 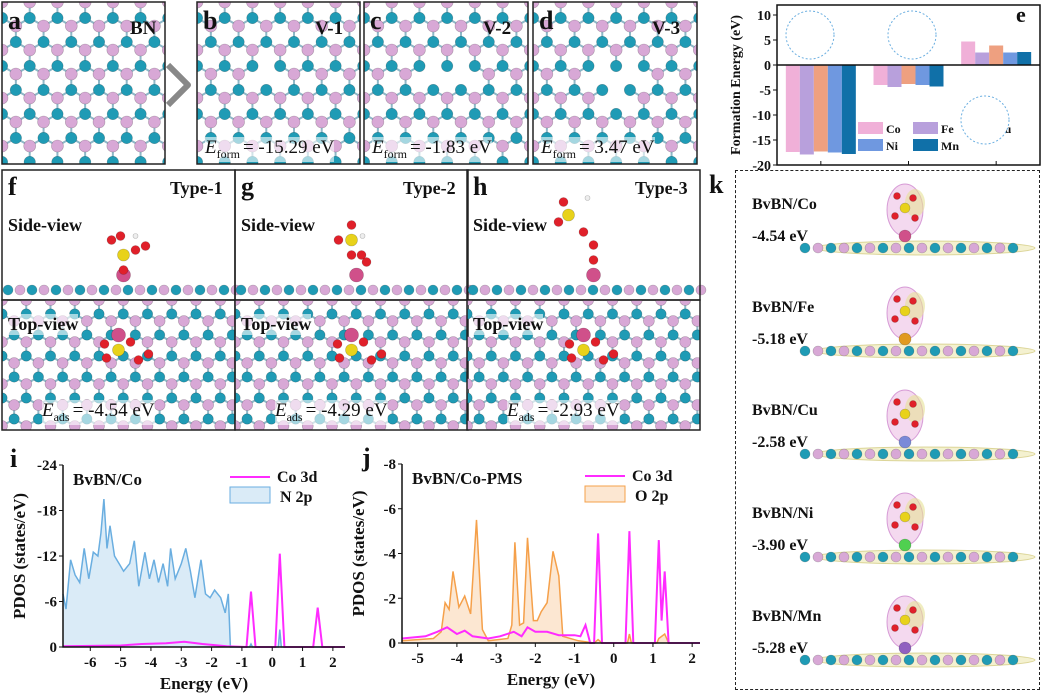 What do you see at coordinates (915, 203) in the screenshot?
I see `charge-density-cloud` at bounding box center [915, 203].